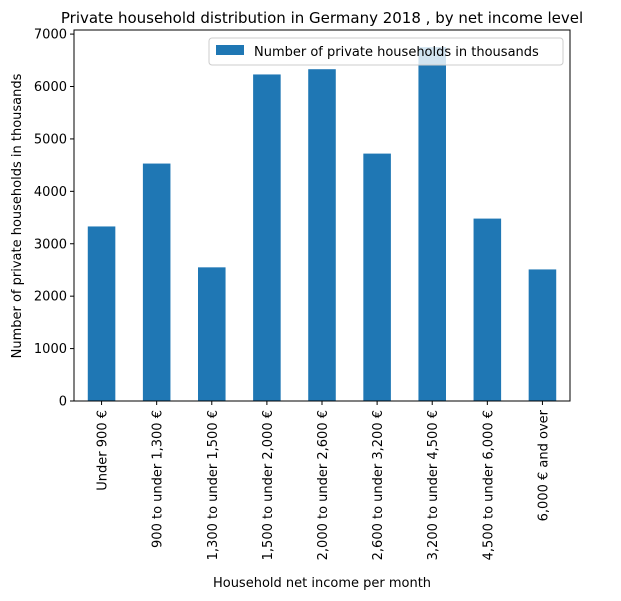 The height and width of the screenshot is (601, 621). What do you see at coordinates (50, 192) in the screenshot?
I see `y-tick-label-4: 4000` at bounding box center [50, 192].